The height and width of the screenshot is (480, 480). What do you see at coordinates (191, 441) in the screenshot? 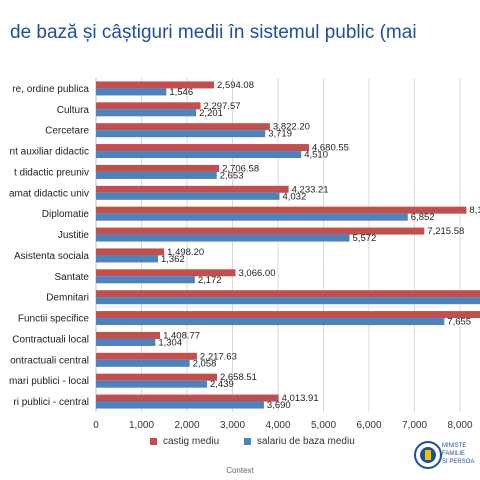
I see `legend-label: castig mediu` at bounding box center [191, 441].